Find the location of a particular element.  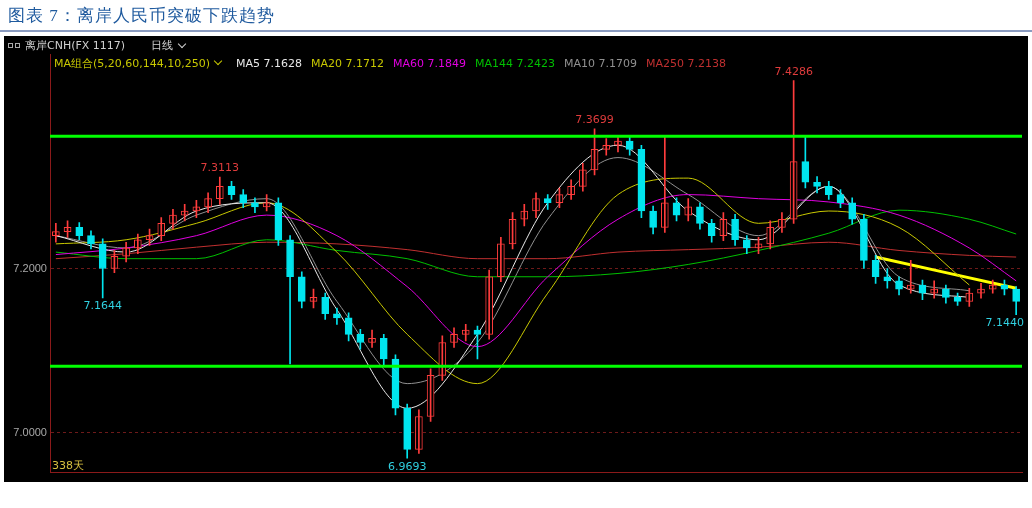

text: 7.3699 is located at coordinates (594, 120).